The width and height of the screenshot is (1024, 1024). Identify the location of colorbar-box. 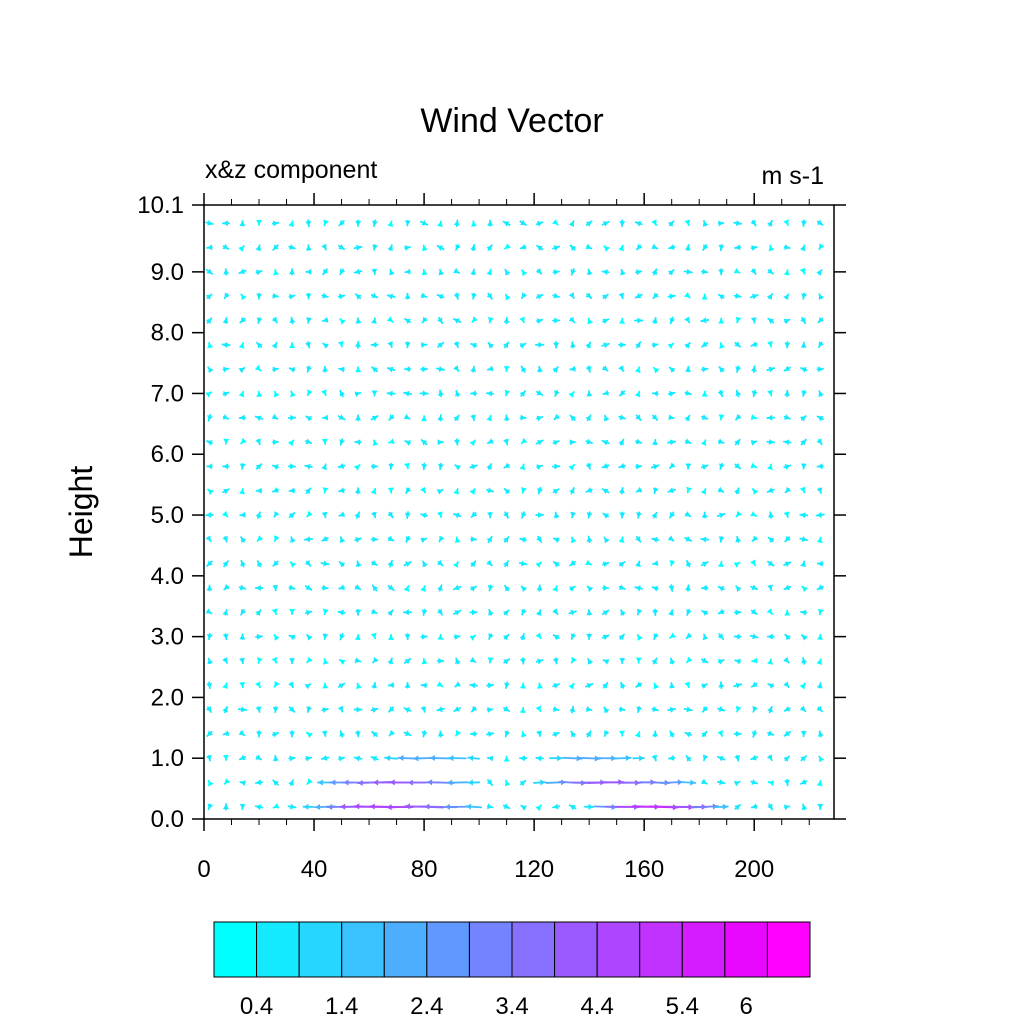
(533, 949).